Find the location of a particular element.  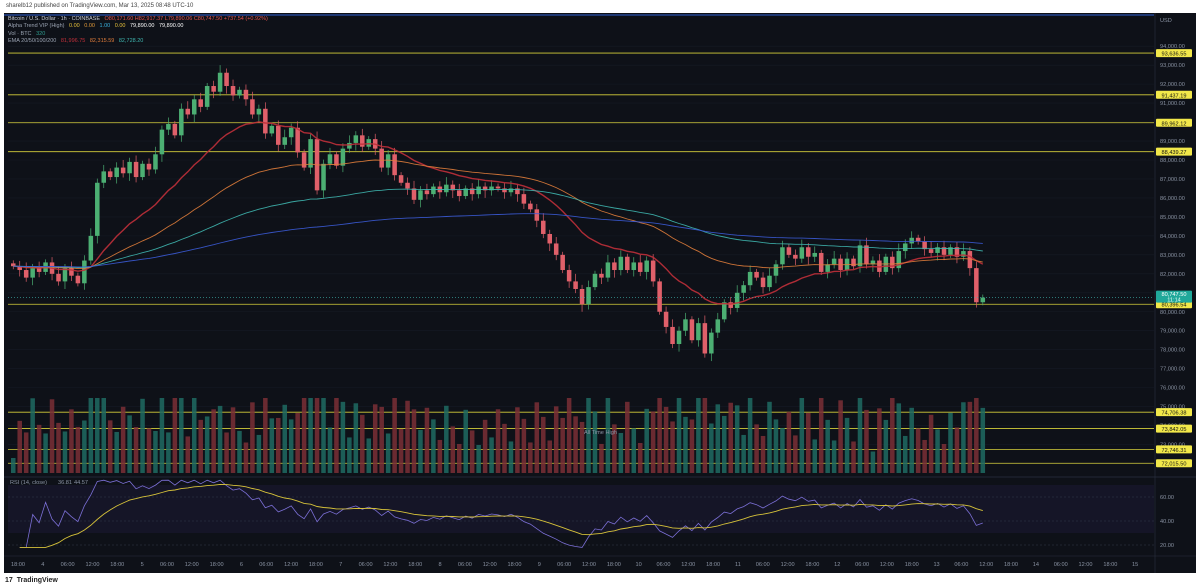

footer-brand: 17 TradingView is located at coordinates (600, 580).